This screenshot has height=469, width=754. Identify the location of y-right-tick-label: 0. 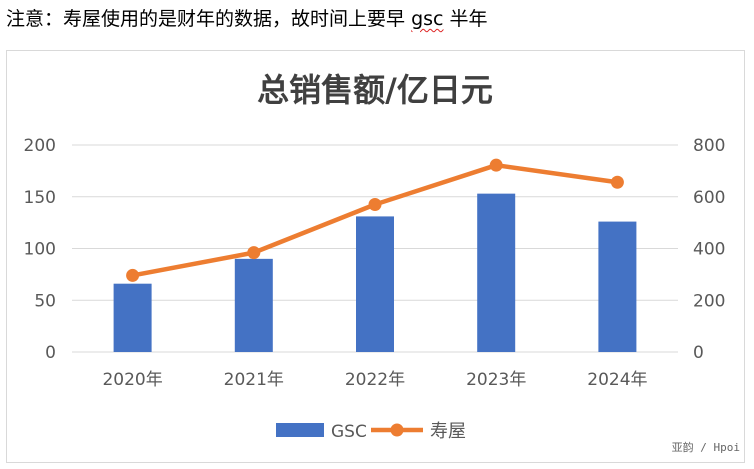
(698, 353).